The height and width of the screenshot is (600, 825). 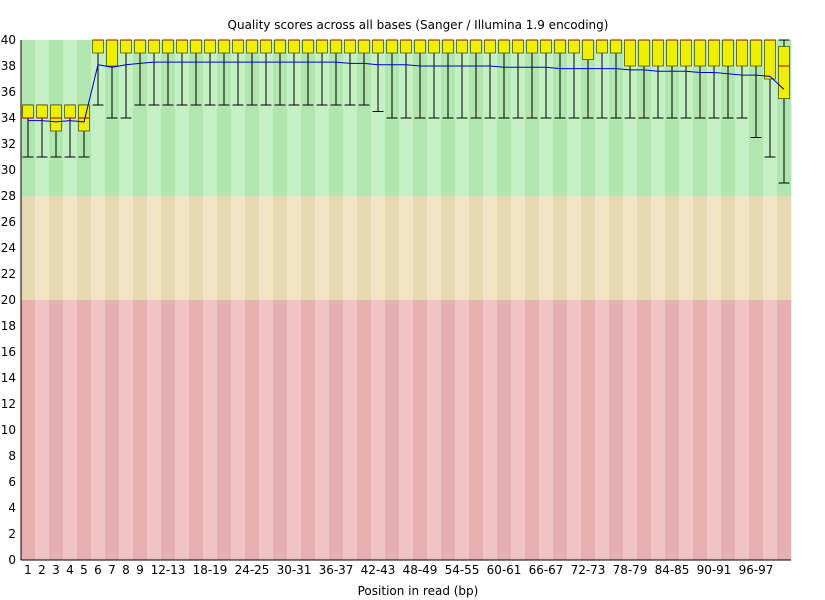 What do you see at coordinates (12, 482) in the screenshot?
I see `y-tick-label: 6` at bounding box center [12, 482].